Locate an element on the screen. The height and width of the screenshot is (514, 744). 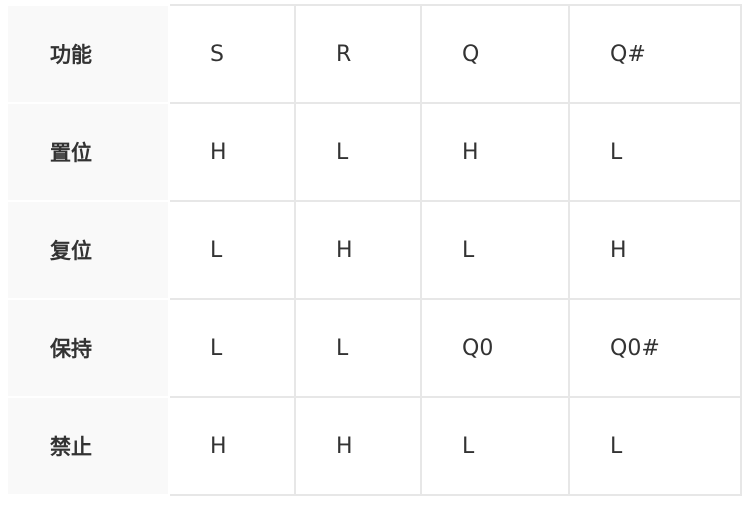
row-label: 复位 is located at coordinates (88, 250).